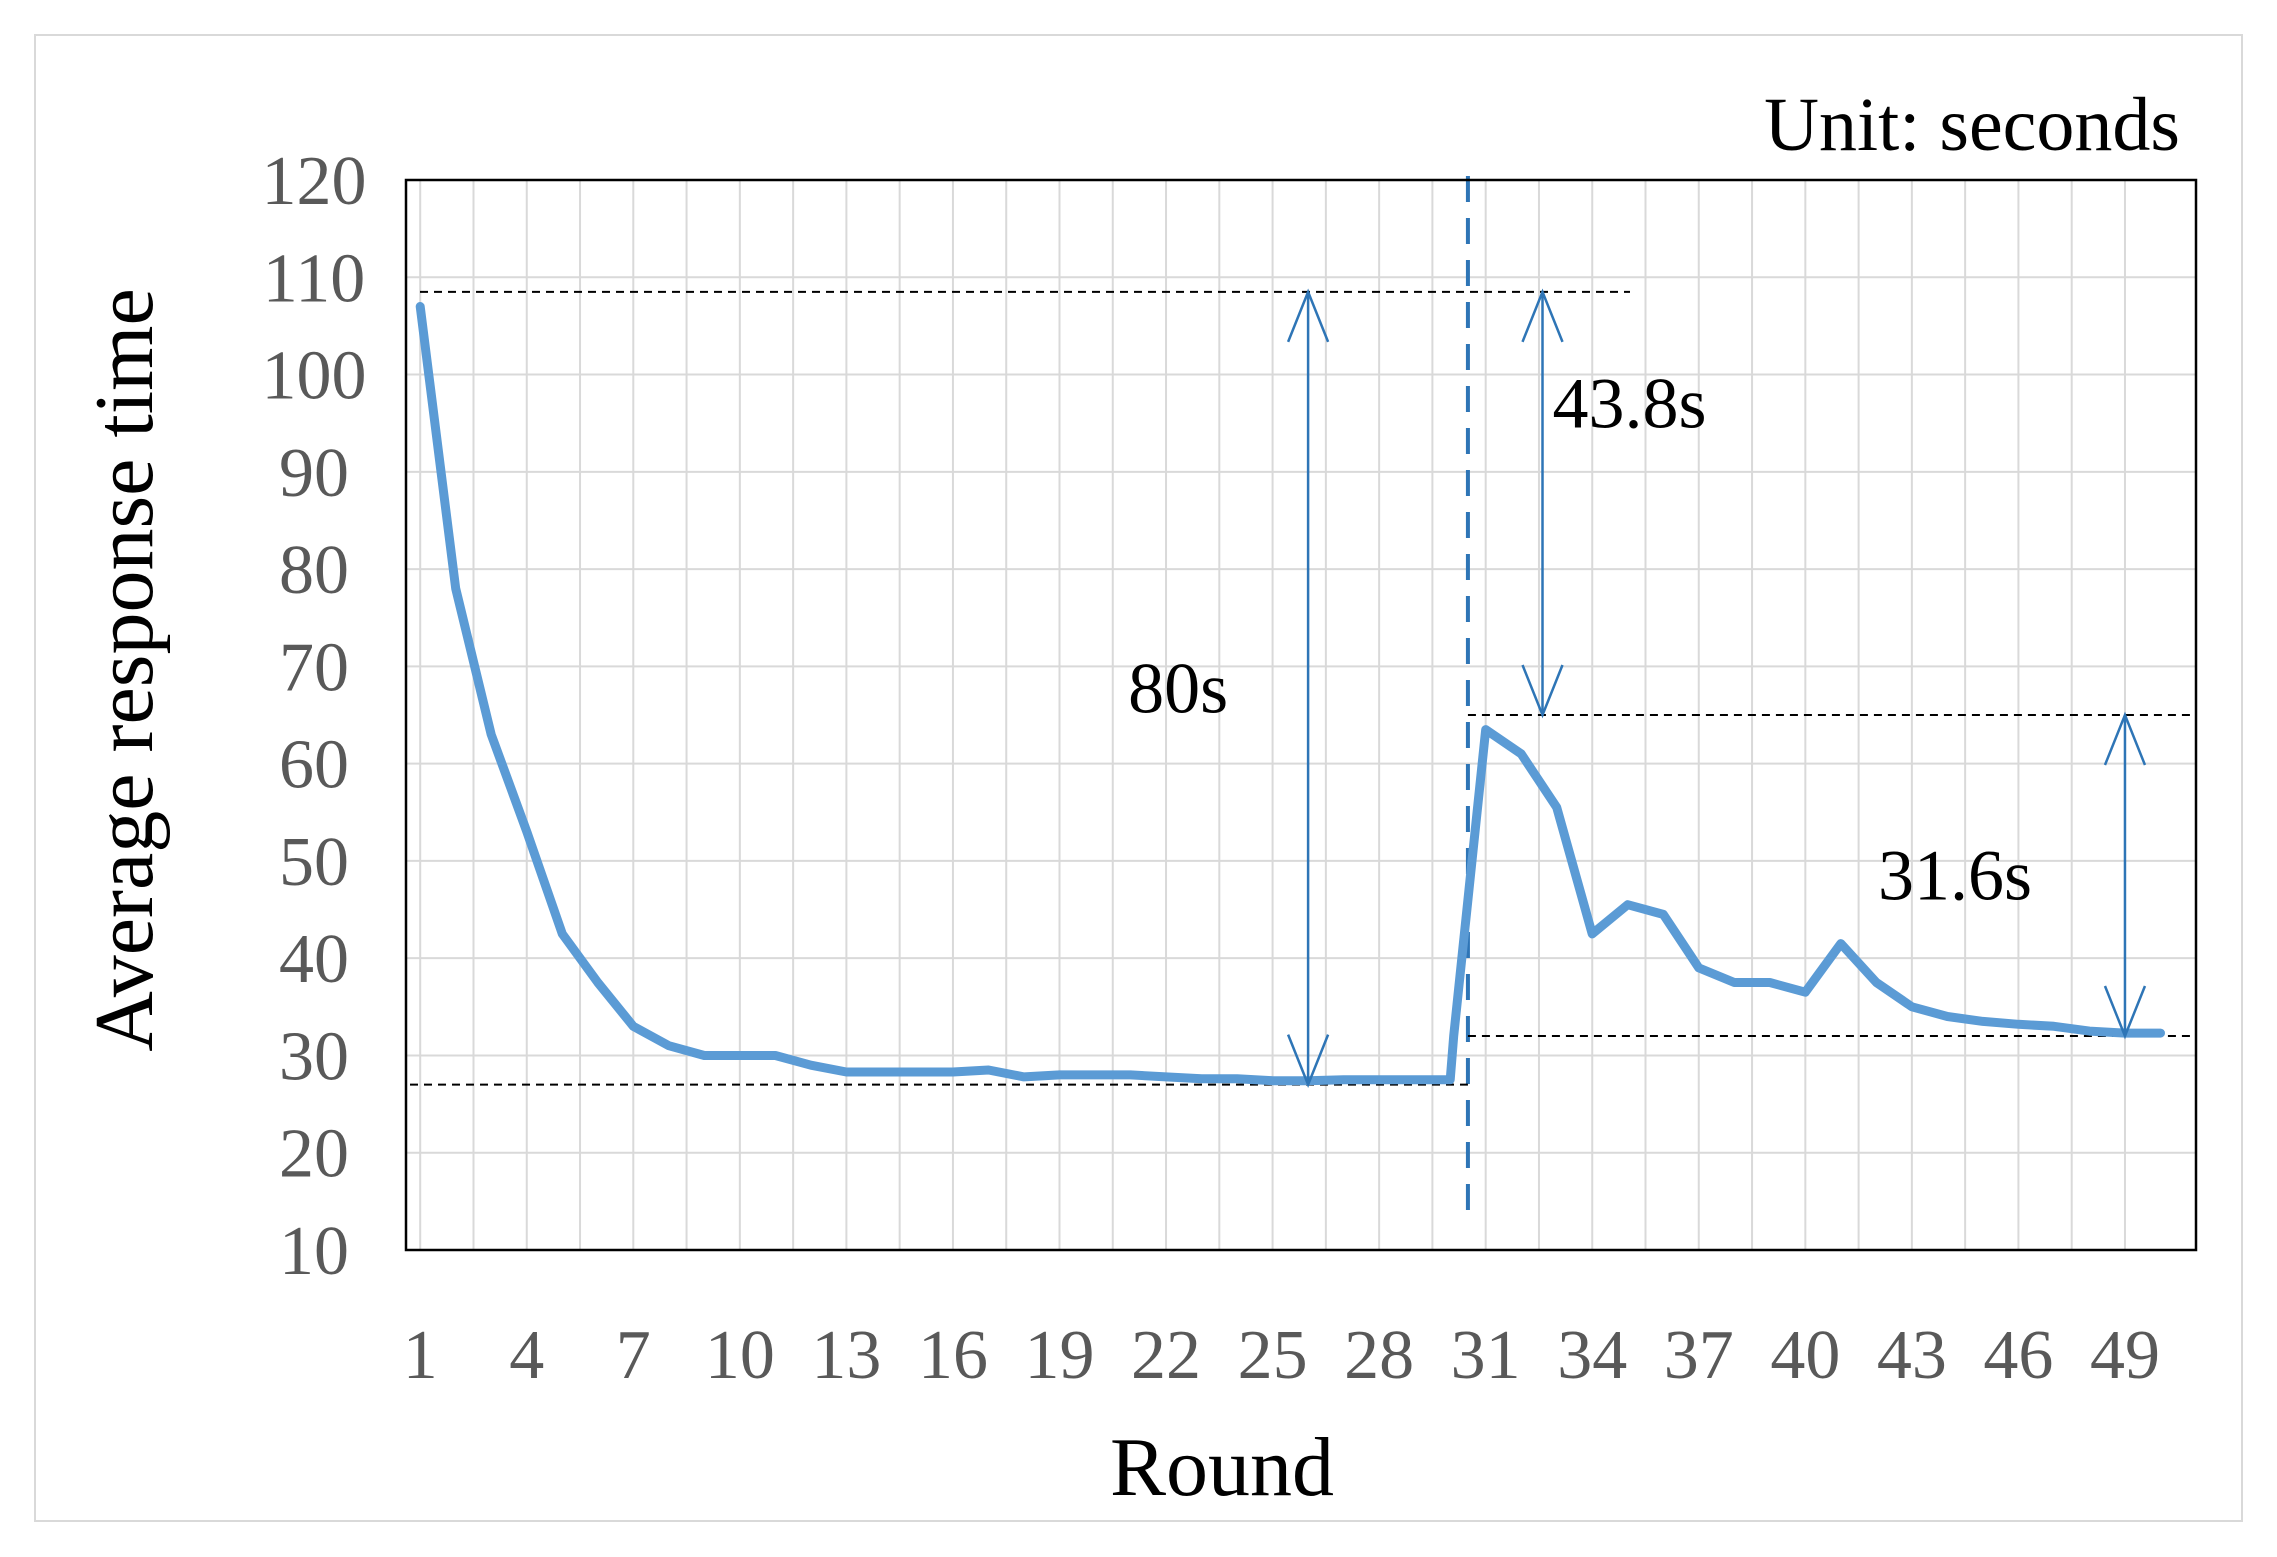  What do you see at coordinates (124, 669) in the screenshot?
I see `y-axis-title: Average response time` at bounding box center [124, 669].